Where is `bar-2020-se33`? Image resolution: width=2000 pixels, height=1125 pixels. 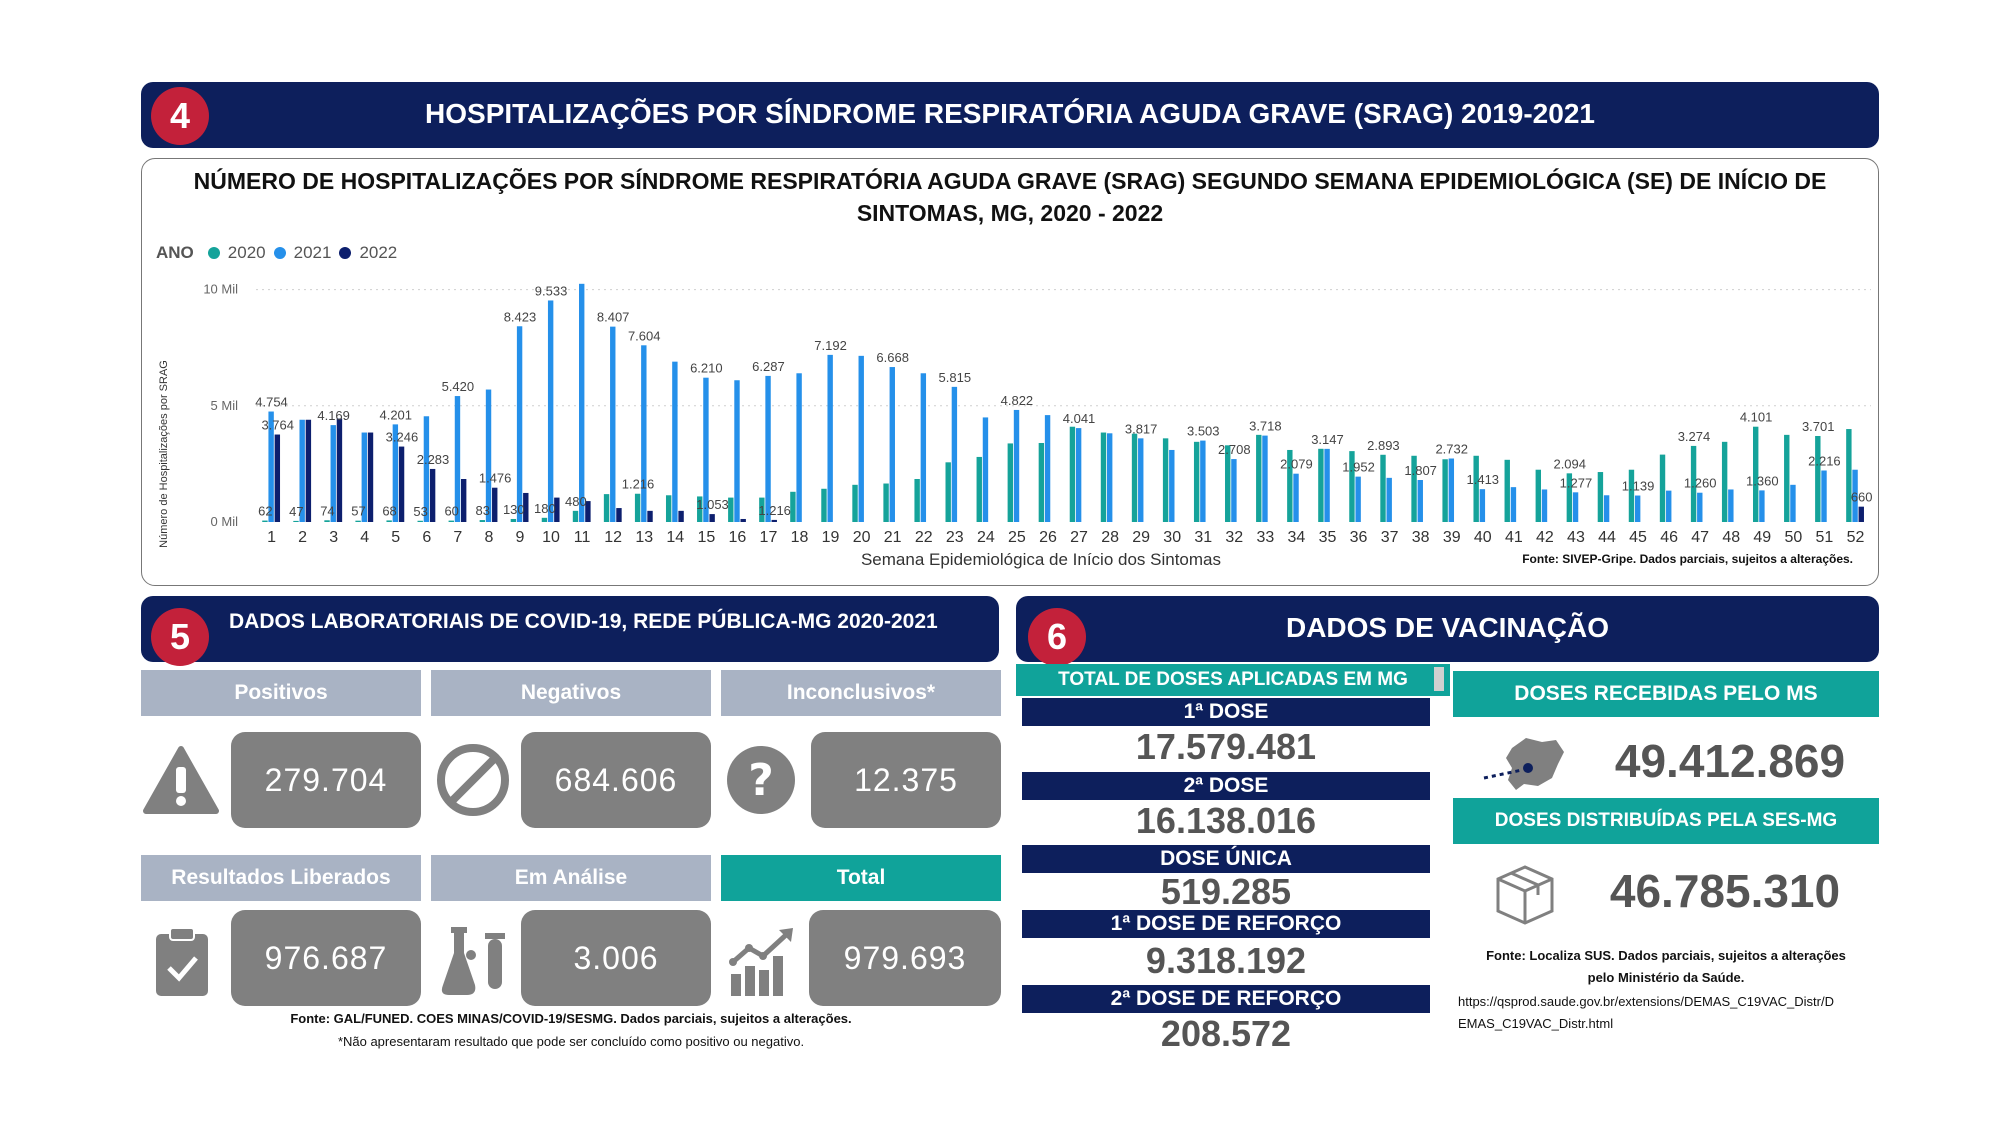 bar-2020-se33 is located at coordinates (1259, 478).